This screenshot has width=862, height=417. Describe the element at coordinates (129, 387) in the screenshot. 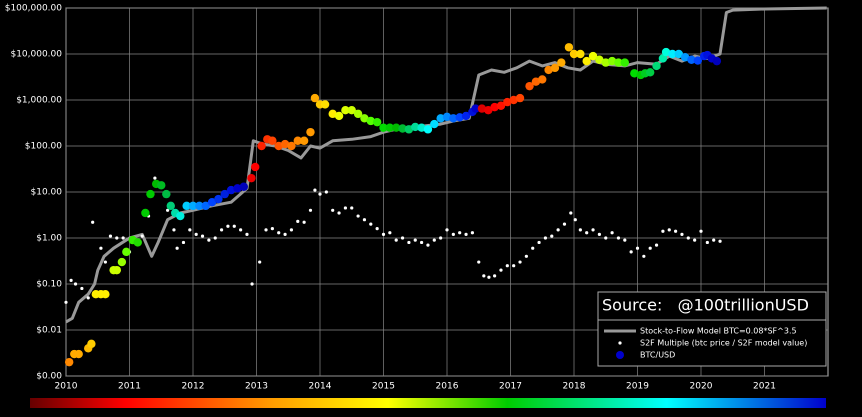

I see `x-tick-label: 2011` at that location.